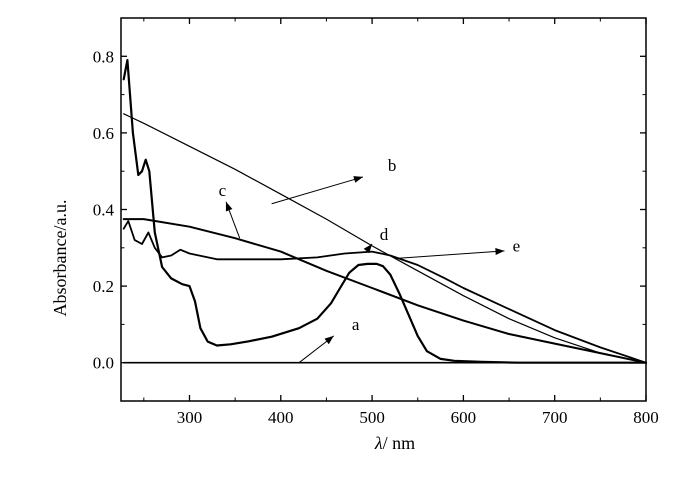  What do you see at coordinates (281, 417) in the screenshot?
I see `x-tick-label: 400` at bounding box center [281, 417].